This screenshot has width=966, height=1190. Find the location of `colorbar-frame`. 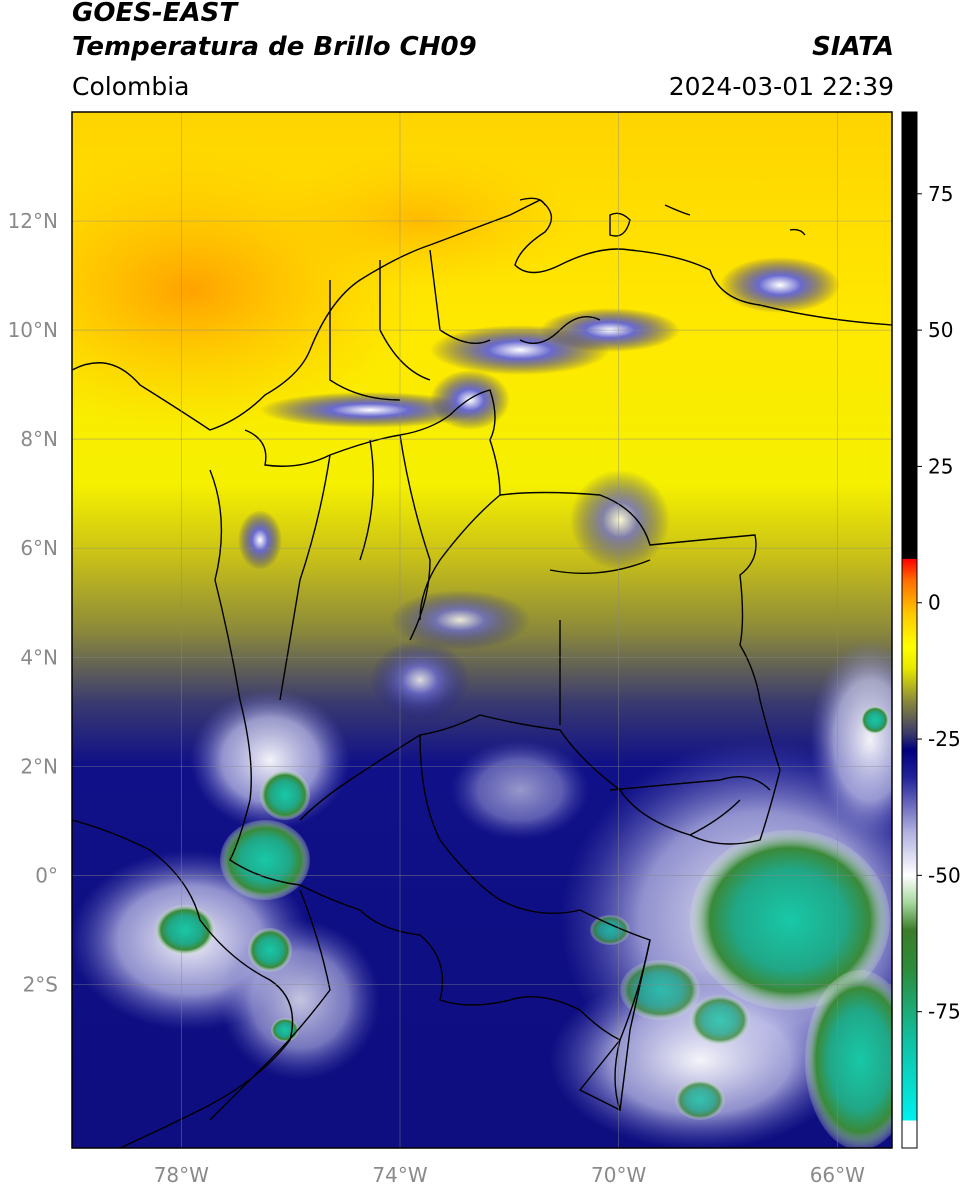

colorbar-frame is located at coordinates (909, 630).